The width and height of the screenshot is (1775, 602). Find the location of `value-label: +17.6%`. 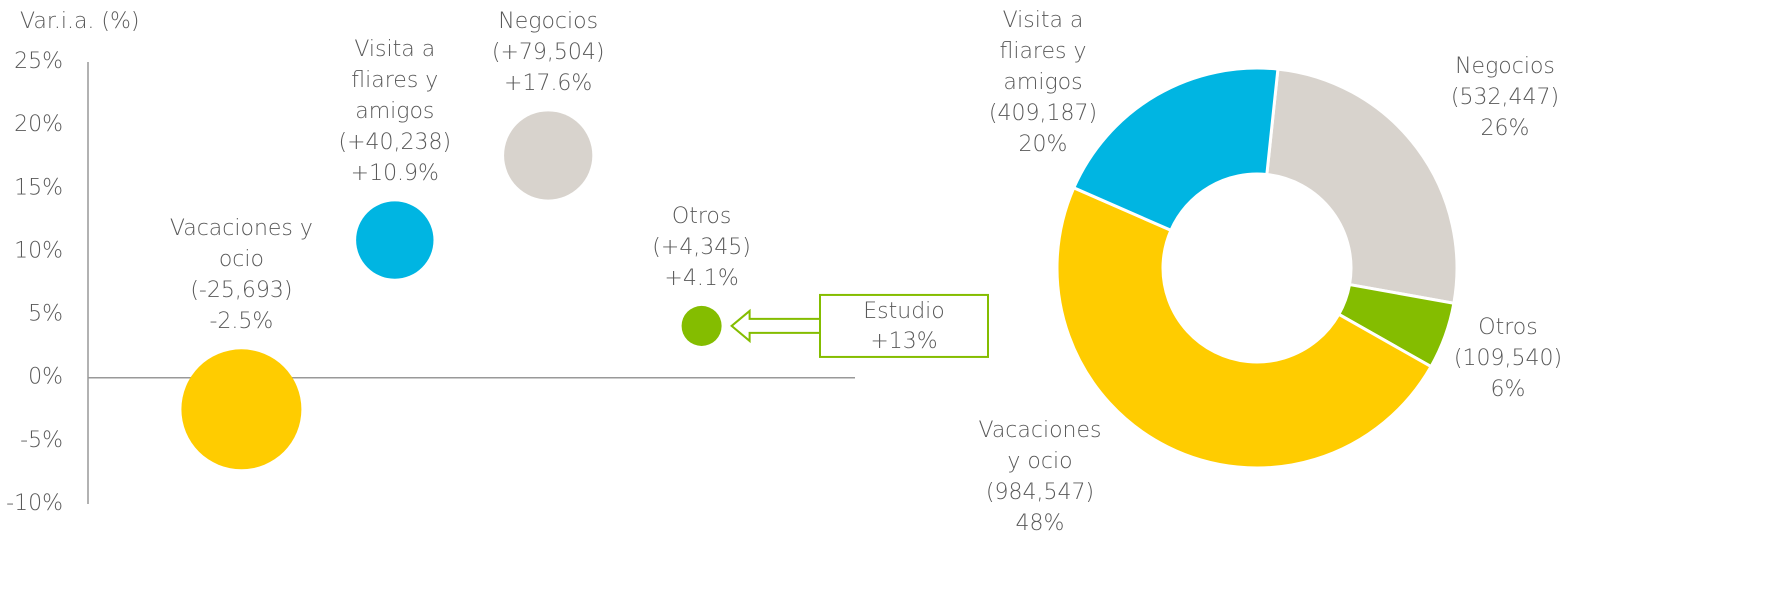

value-label: +17.6% is located at coordinates (548, 84).